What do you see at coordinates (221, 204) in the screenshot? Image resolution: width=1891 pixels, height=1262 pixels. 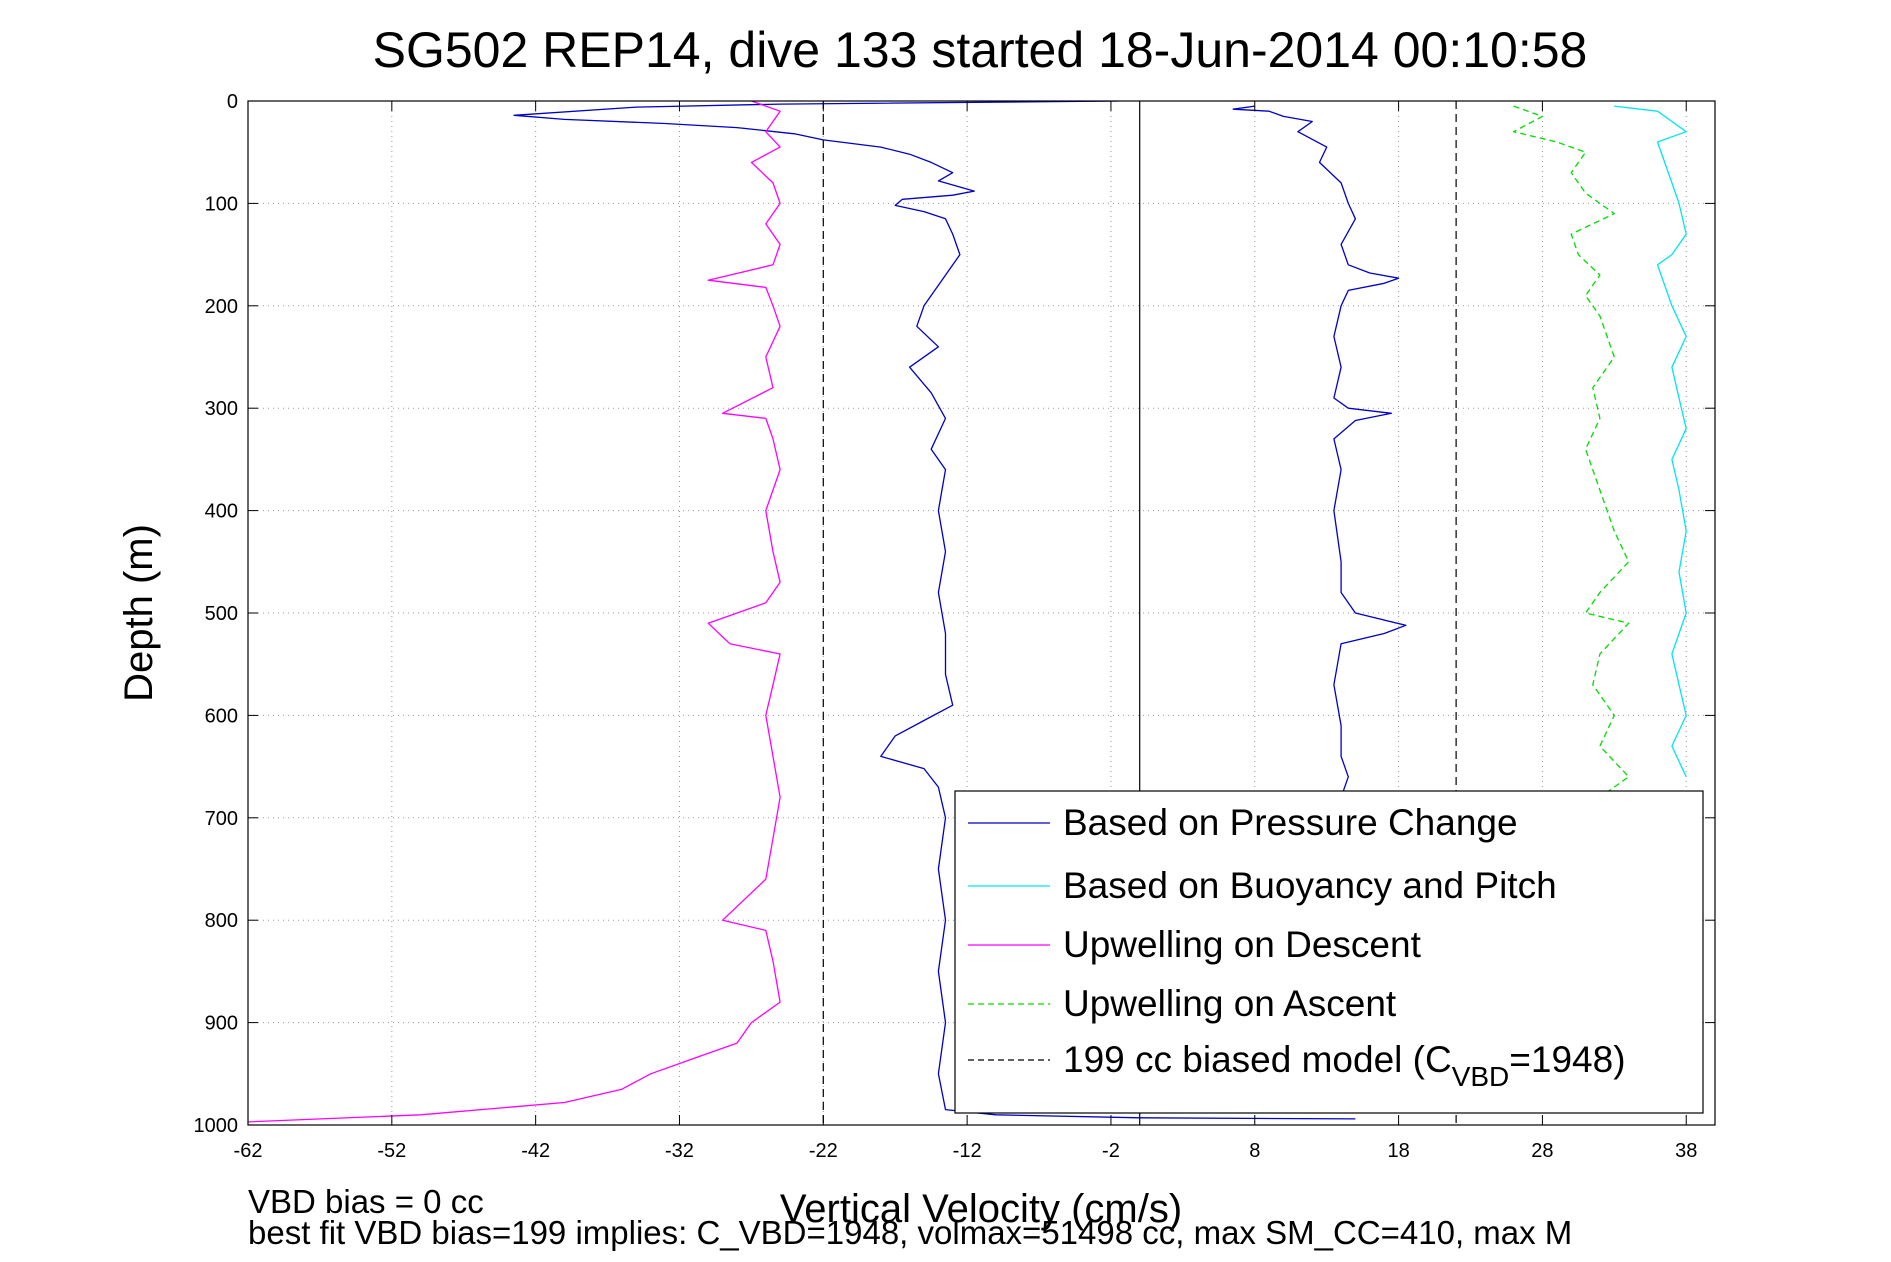 I see `y-tick-label: 100` at bounding box center [221, 204].